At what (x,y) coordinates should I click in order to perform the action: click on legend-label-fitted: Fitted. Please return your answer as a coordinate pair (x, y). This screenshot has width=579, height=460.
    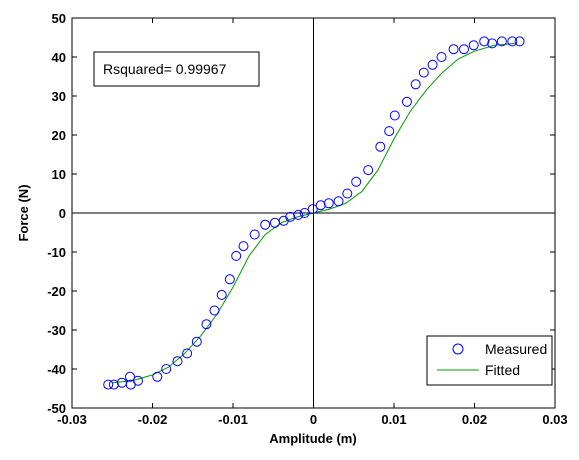
    Looking at the image, I should click on (502, 370).